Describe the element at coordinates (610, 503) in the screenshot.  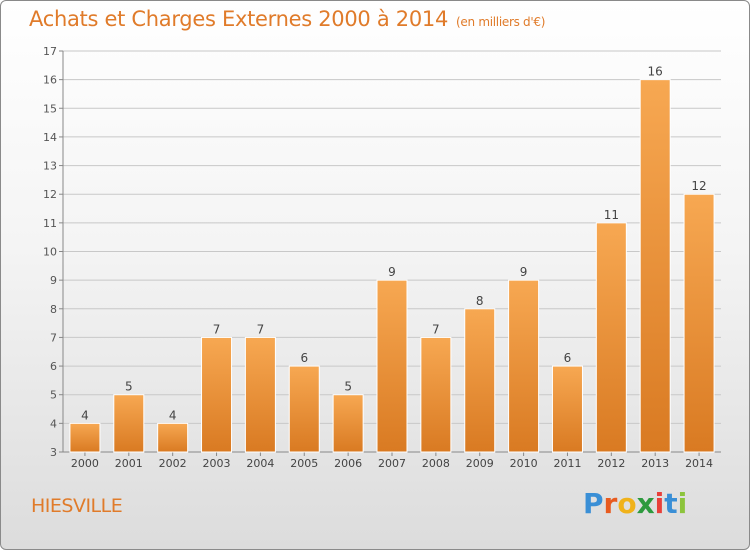
I see `logo-letter: r` at that location.